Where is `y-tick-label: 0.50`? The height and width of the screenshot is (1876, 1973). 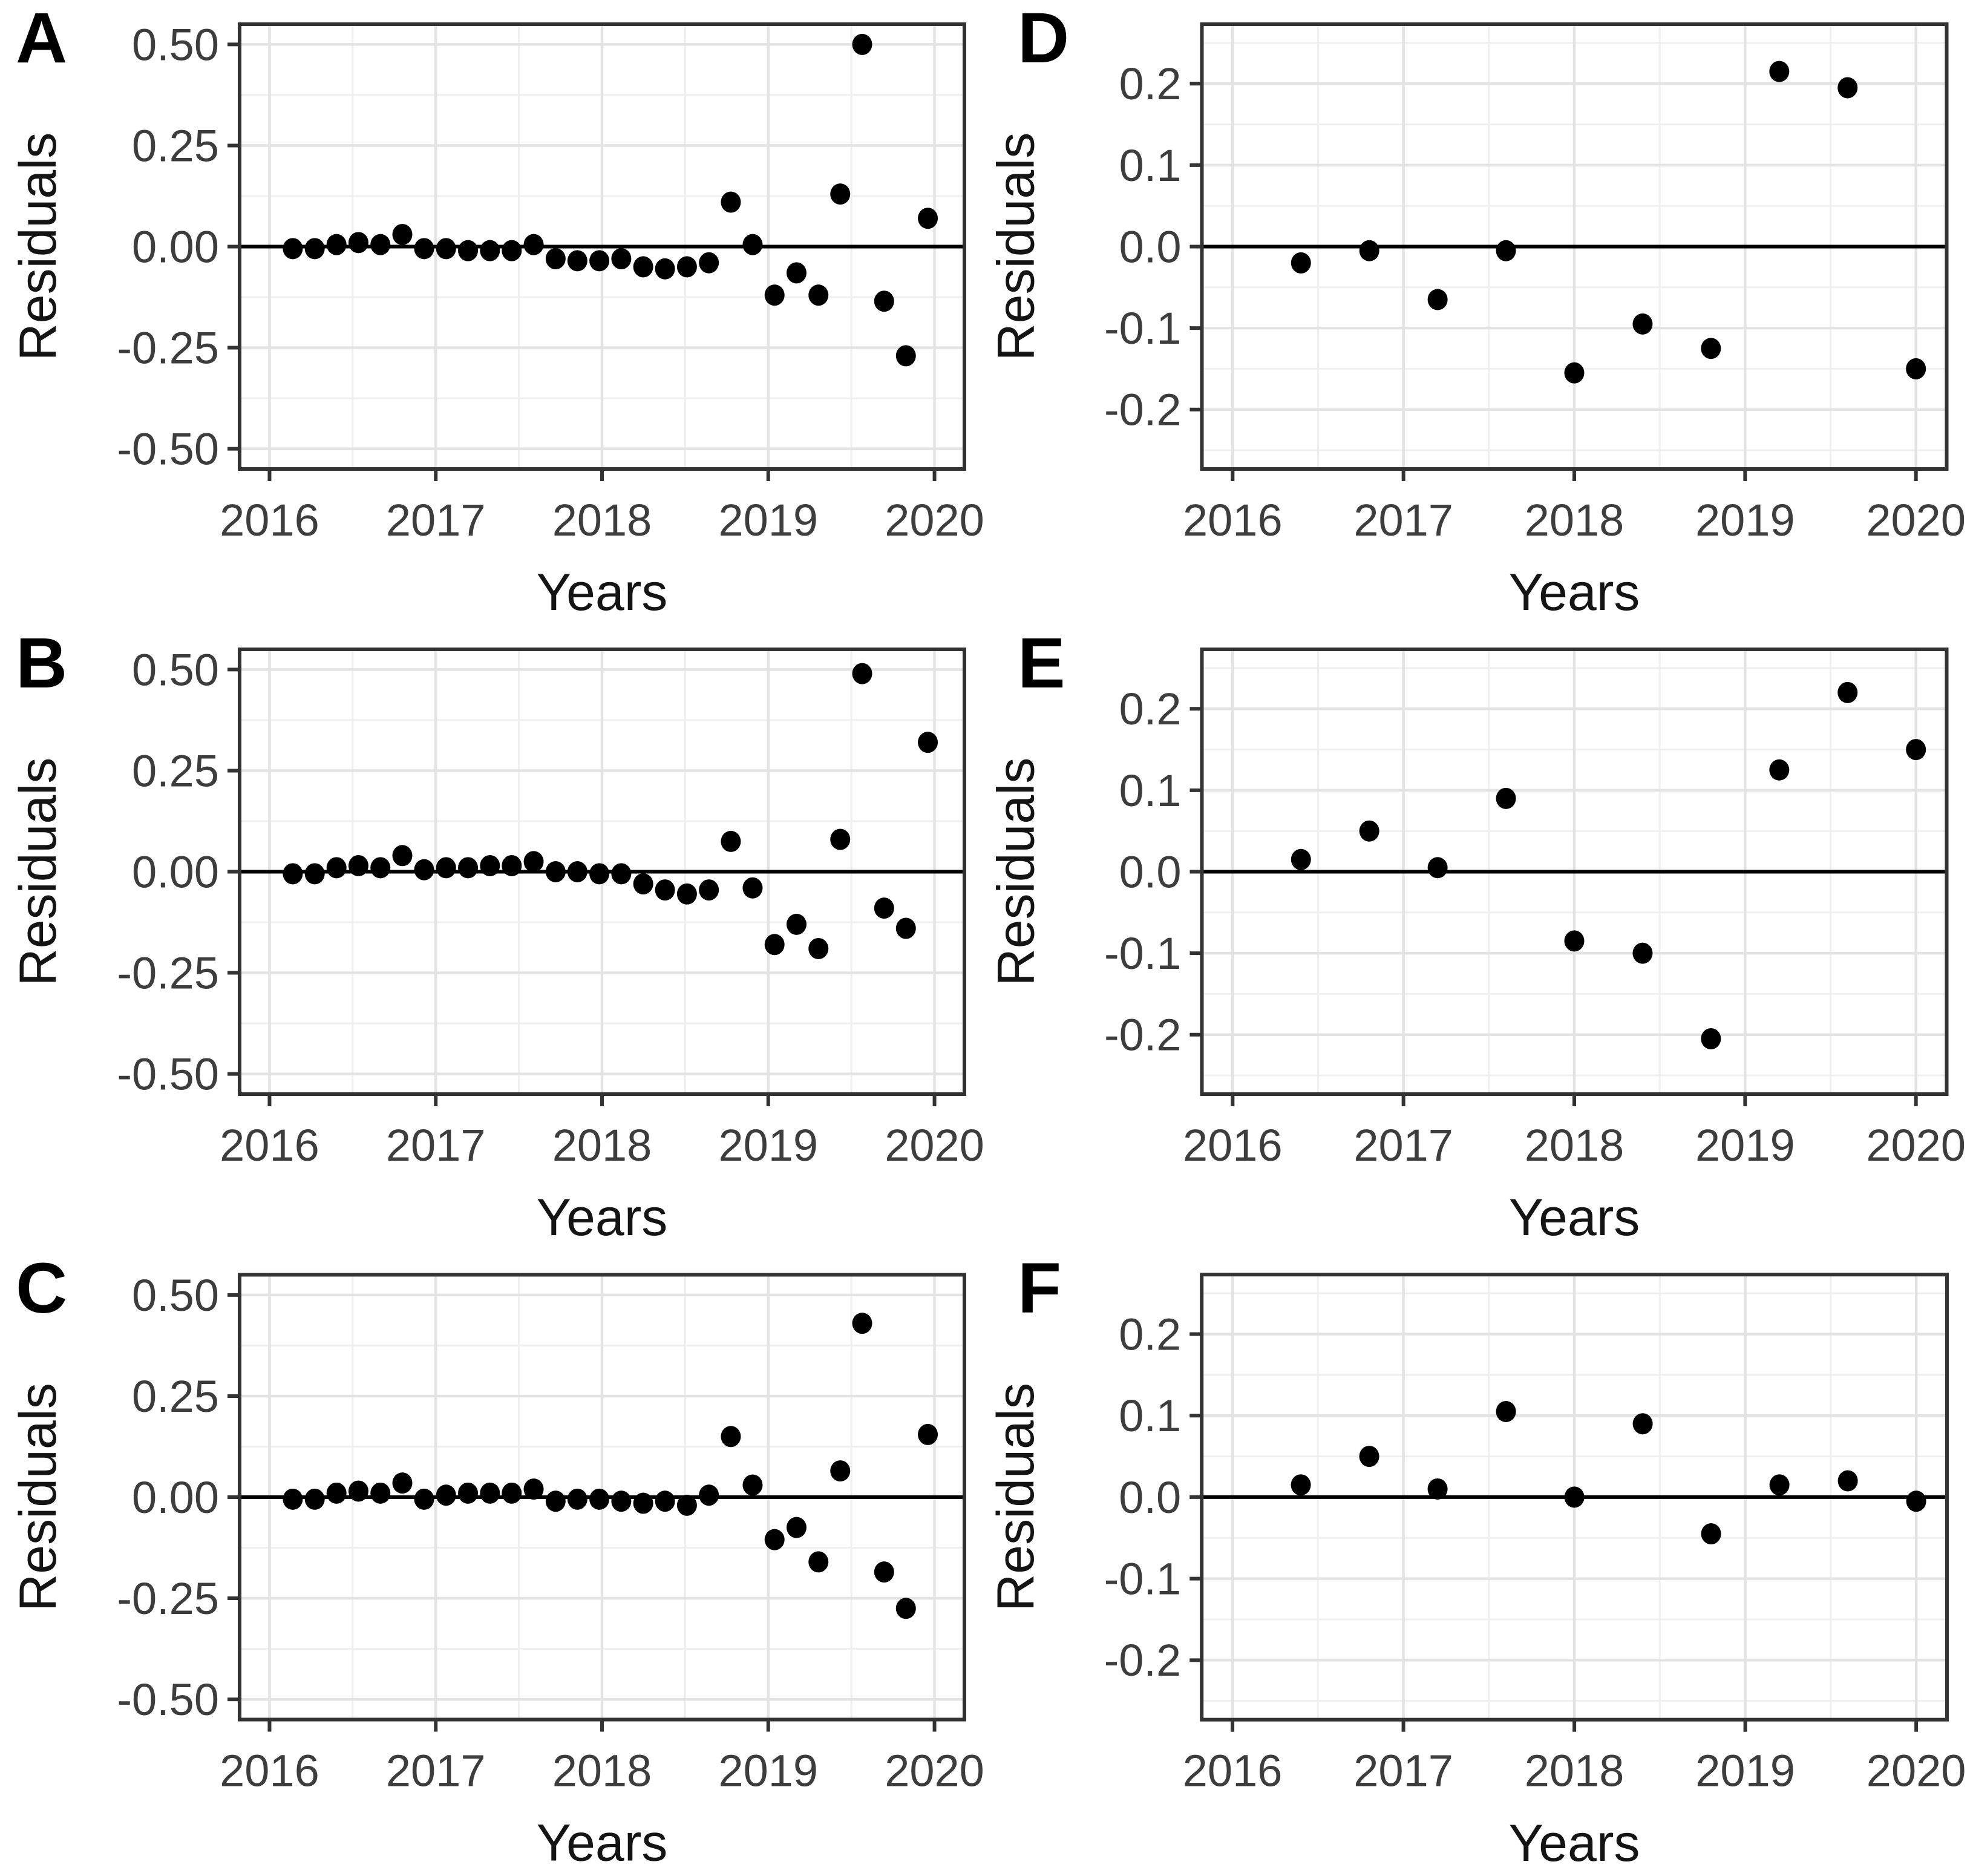 y-tick-label: 0.50 is located at coordinates (175, 44).